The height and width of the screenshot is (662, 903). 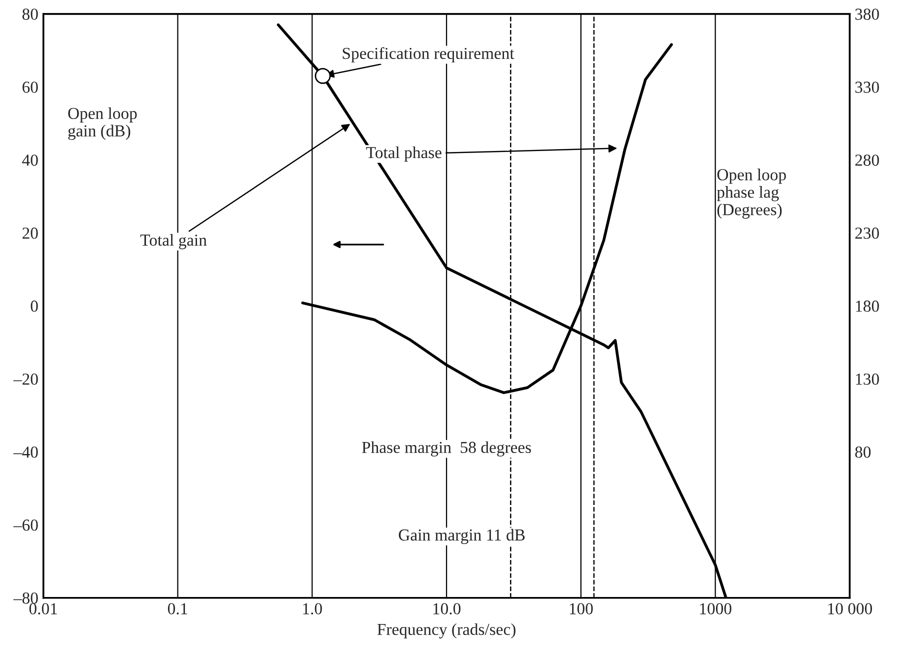 What do you see at coordinates (867, 306) in the screenshot?
I see `y2-tick-label: 180` at bounding box center [867, 306].